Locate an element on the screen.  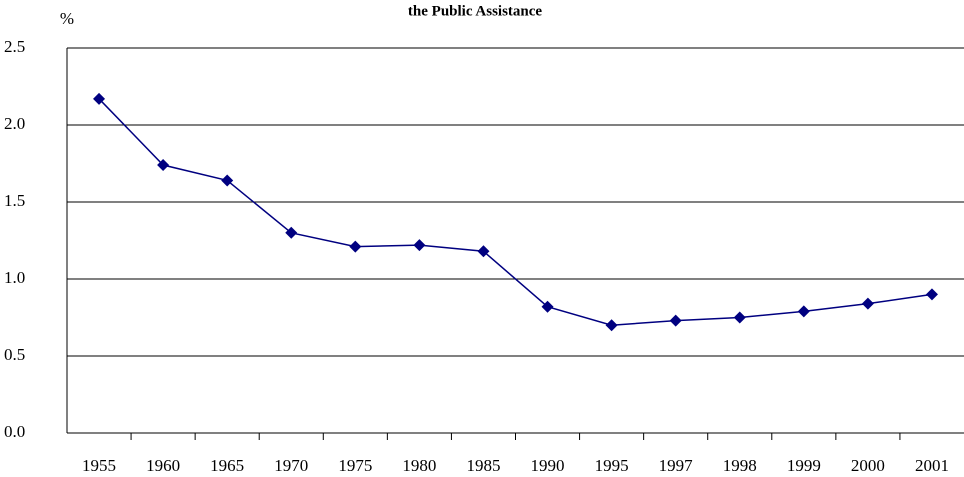
y-tick-label: 1.0 is located at coordinates (14, 277).